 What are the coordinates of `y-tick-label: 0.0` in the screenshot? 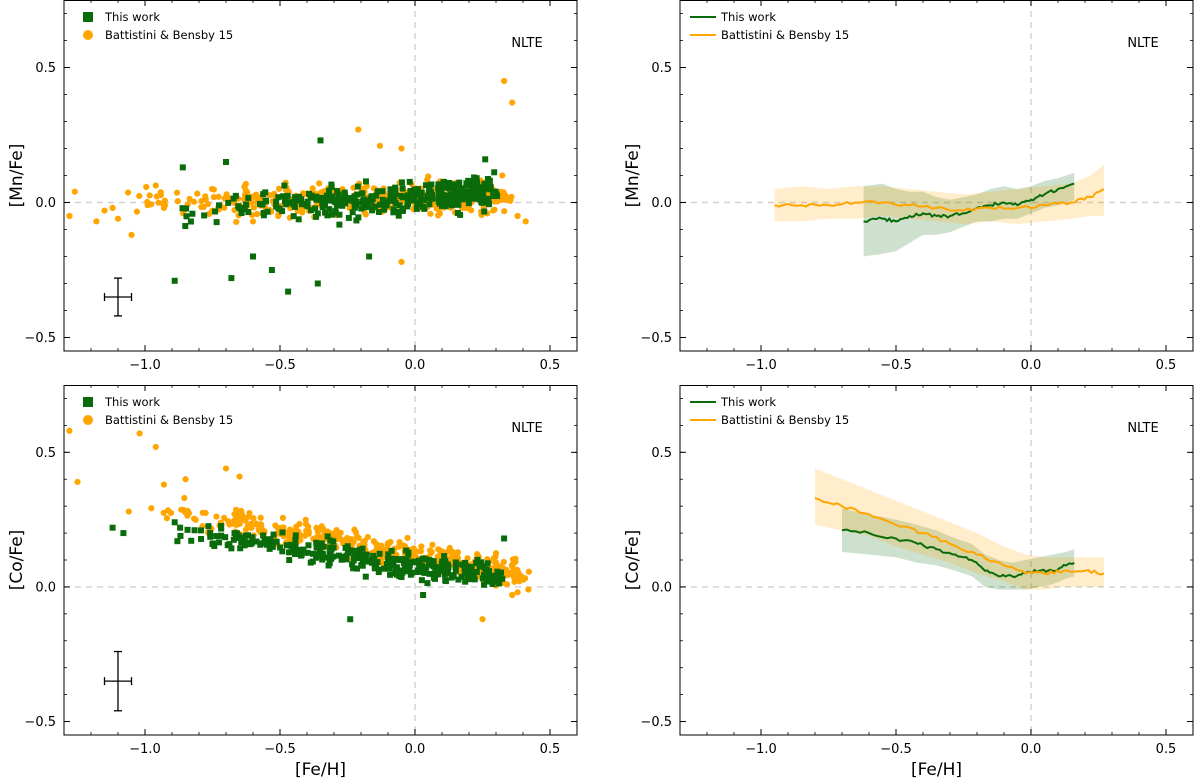 It's located at (45, 203).